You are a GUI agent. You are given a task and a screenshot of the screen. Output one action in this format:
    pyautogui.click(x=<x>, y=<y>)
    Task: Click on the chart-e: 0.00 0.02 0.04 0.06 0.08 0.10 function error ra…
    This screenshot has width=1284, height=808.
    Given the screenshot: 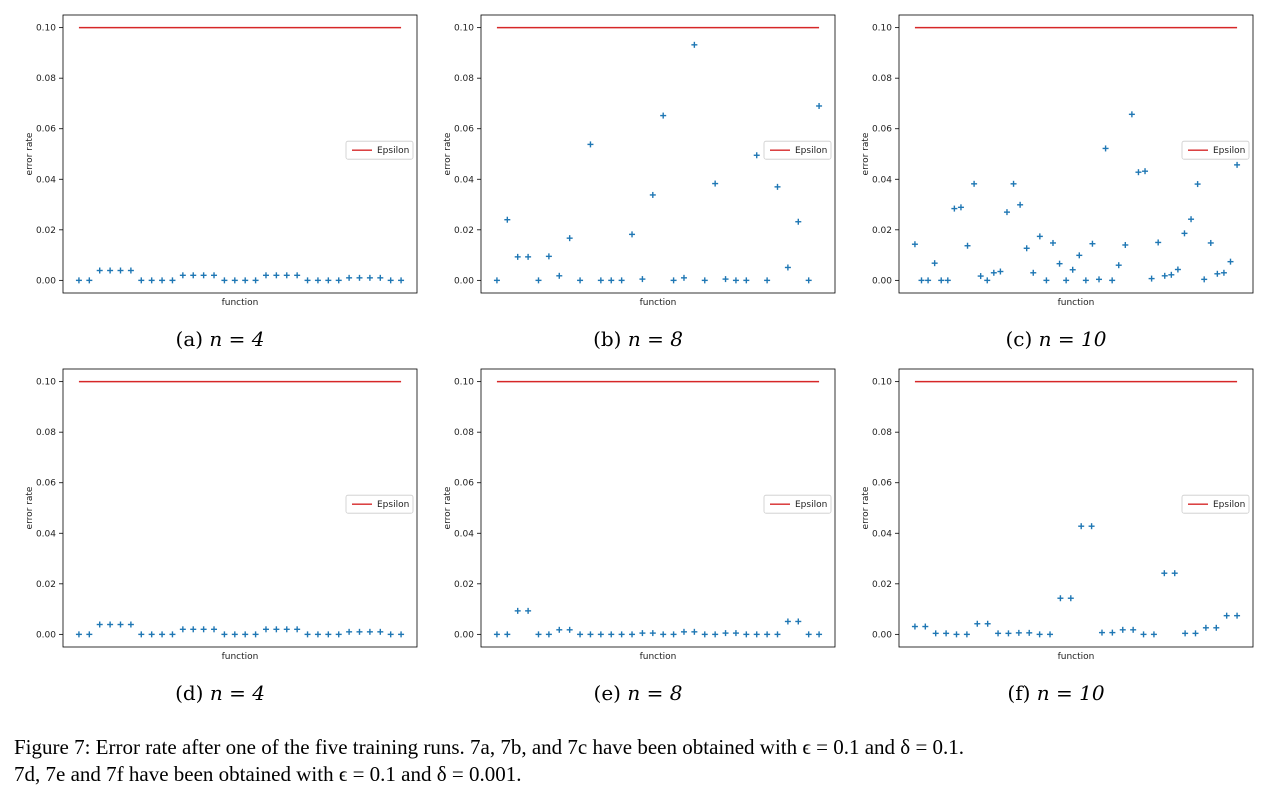 What is the action you would take?
    pyautogui.click(x=639, y=515)
    